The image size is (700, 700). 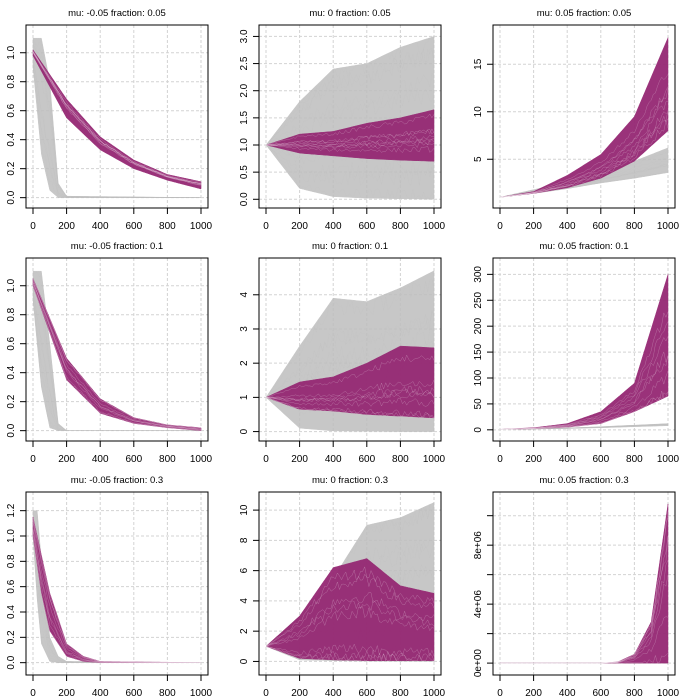 What do you see at coordinates (117, 480) in the screenshot?
I see `chart-title: mu: -0.05 fraction: 0.3` at bounding box center [117, 480].